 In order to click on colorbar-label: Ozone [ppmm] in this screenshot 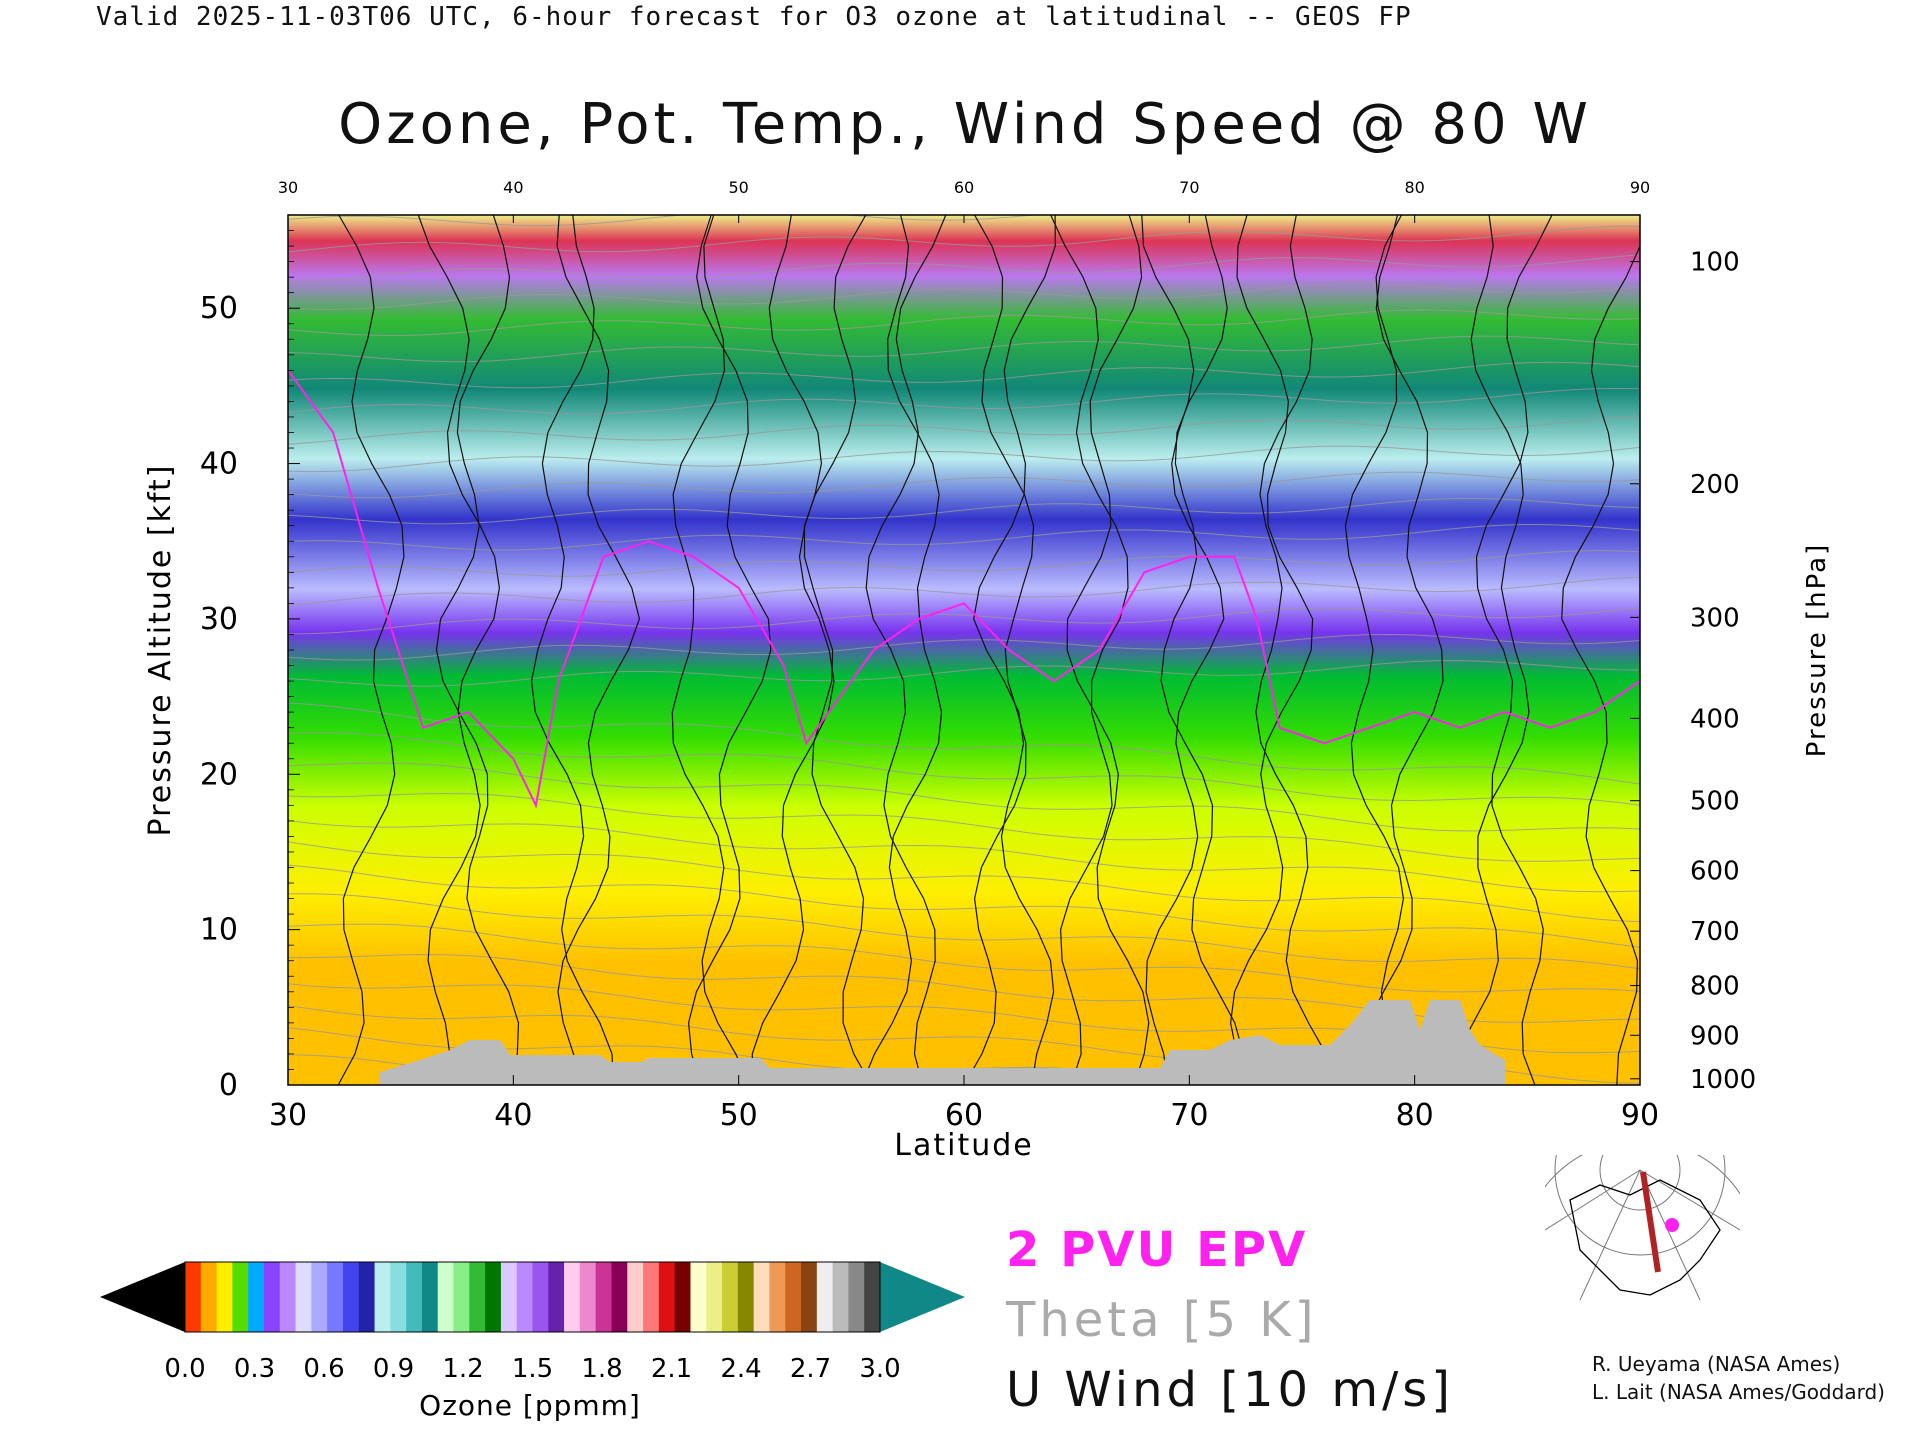, I will do `click(530, 1405)`.